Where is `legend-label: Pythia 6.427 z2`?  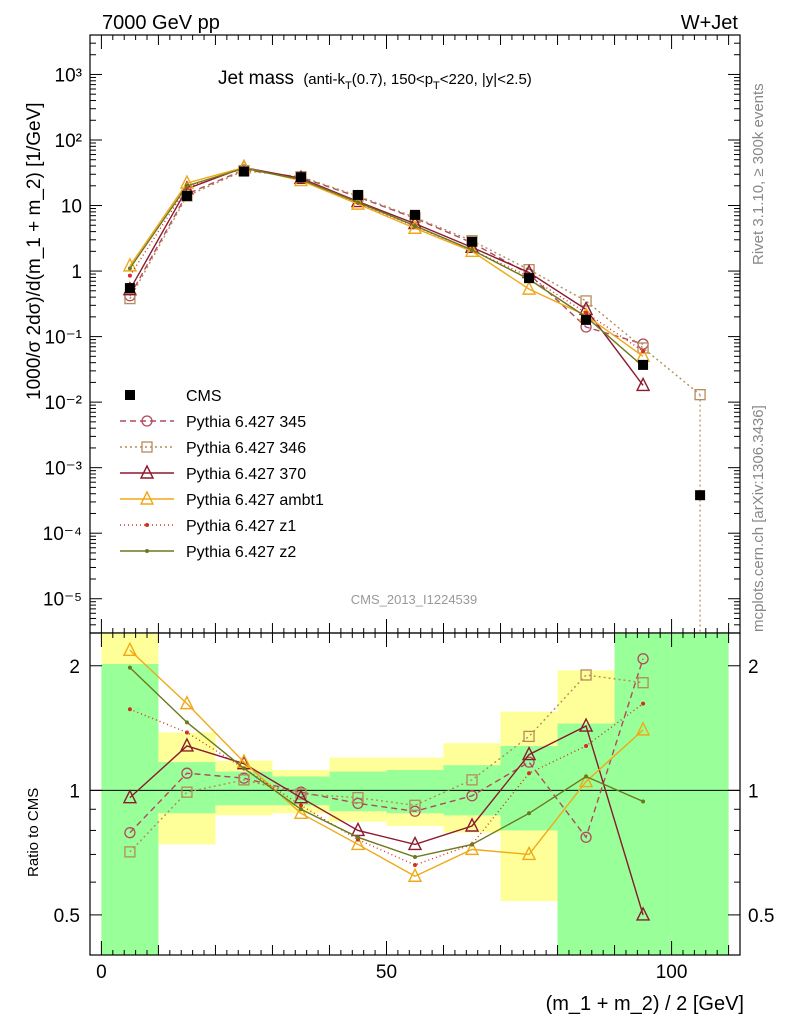
legend-label: Pythia 6.427 z2 is located at coordinates (241, 552).